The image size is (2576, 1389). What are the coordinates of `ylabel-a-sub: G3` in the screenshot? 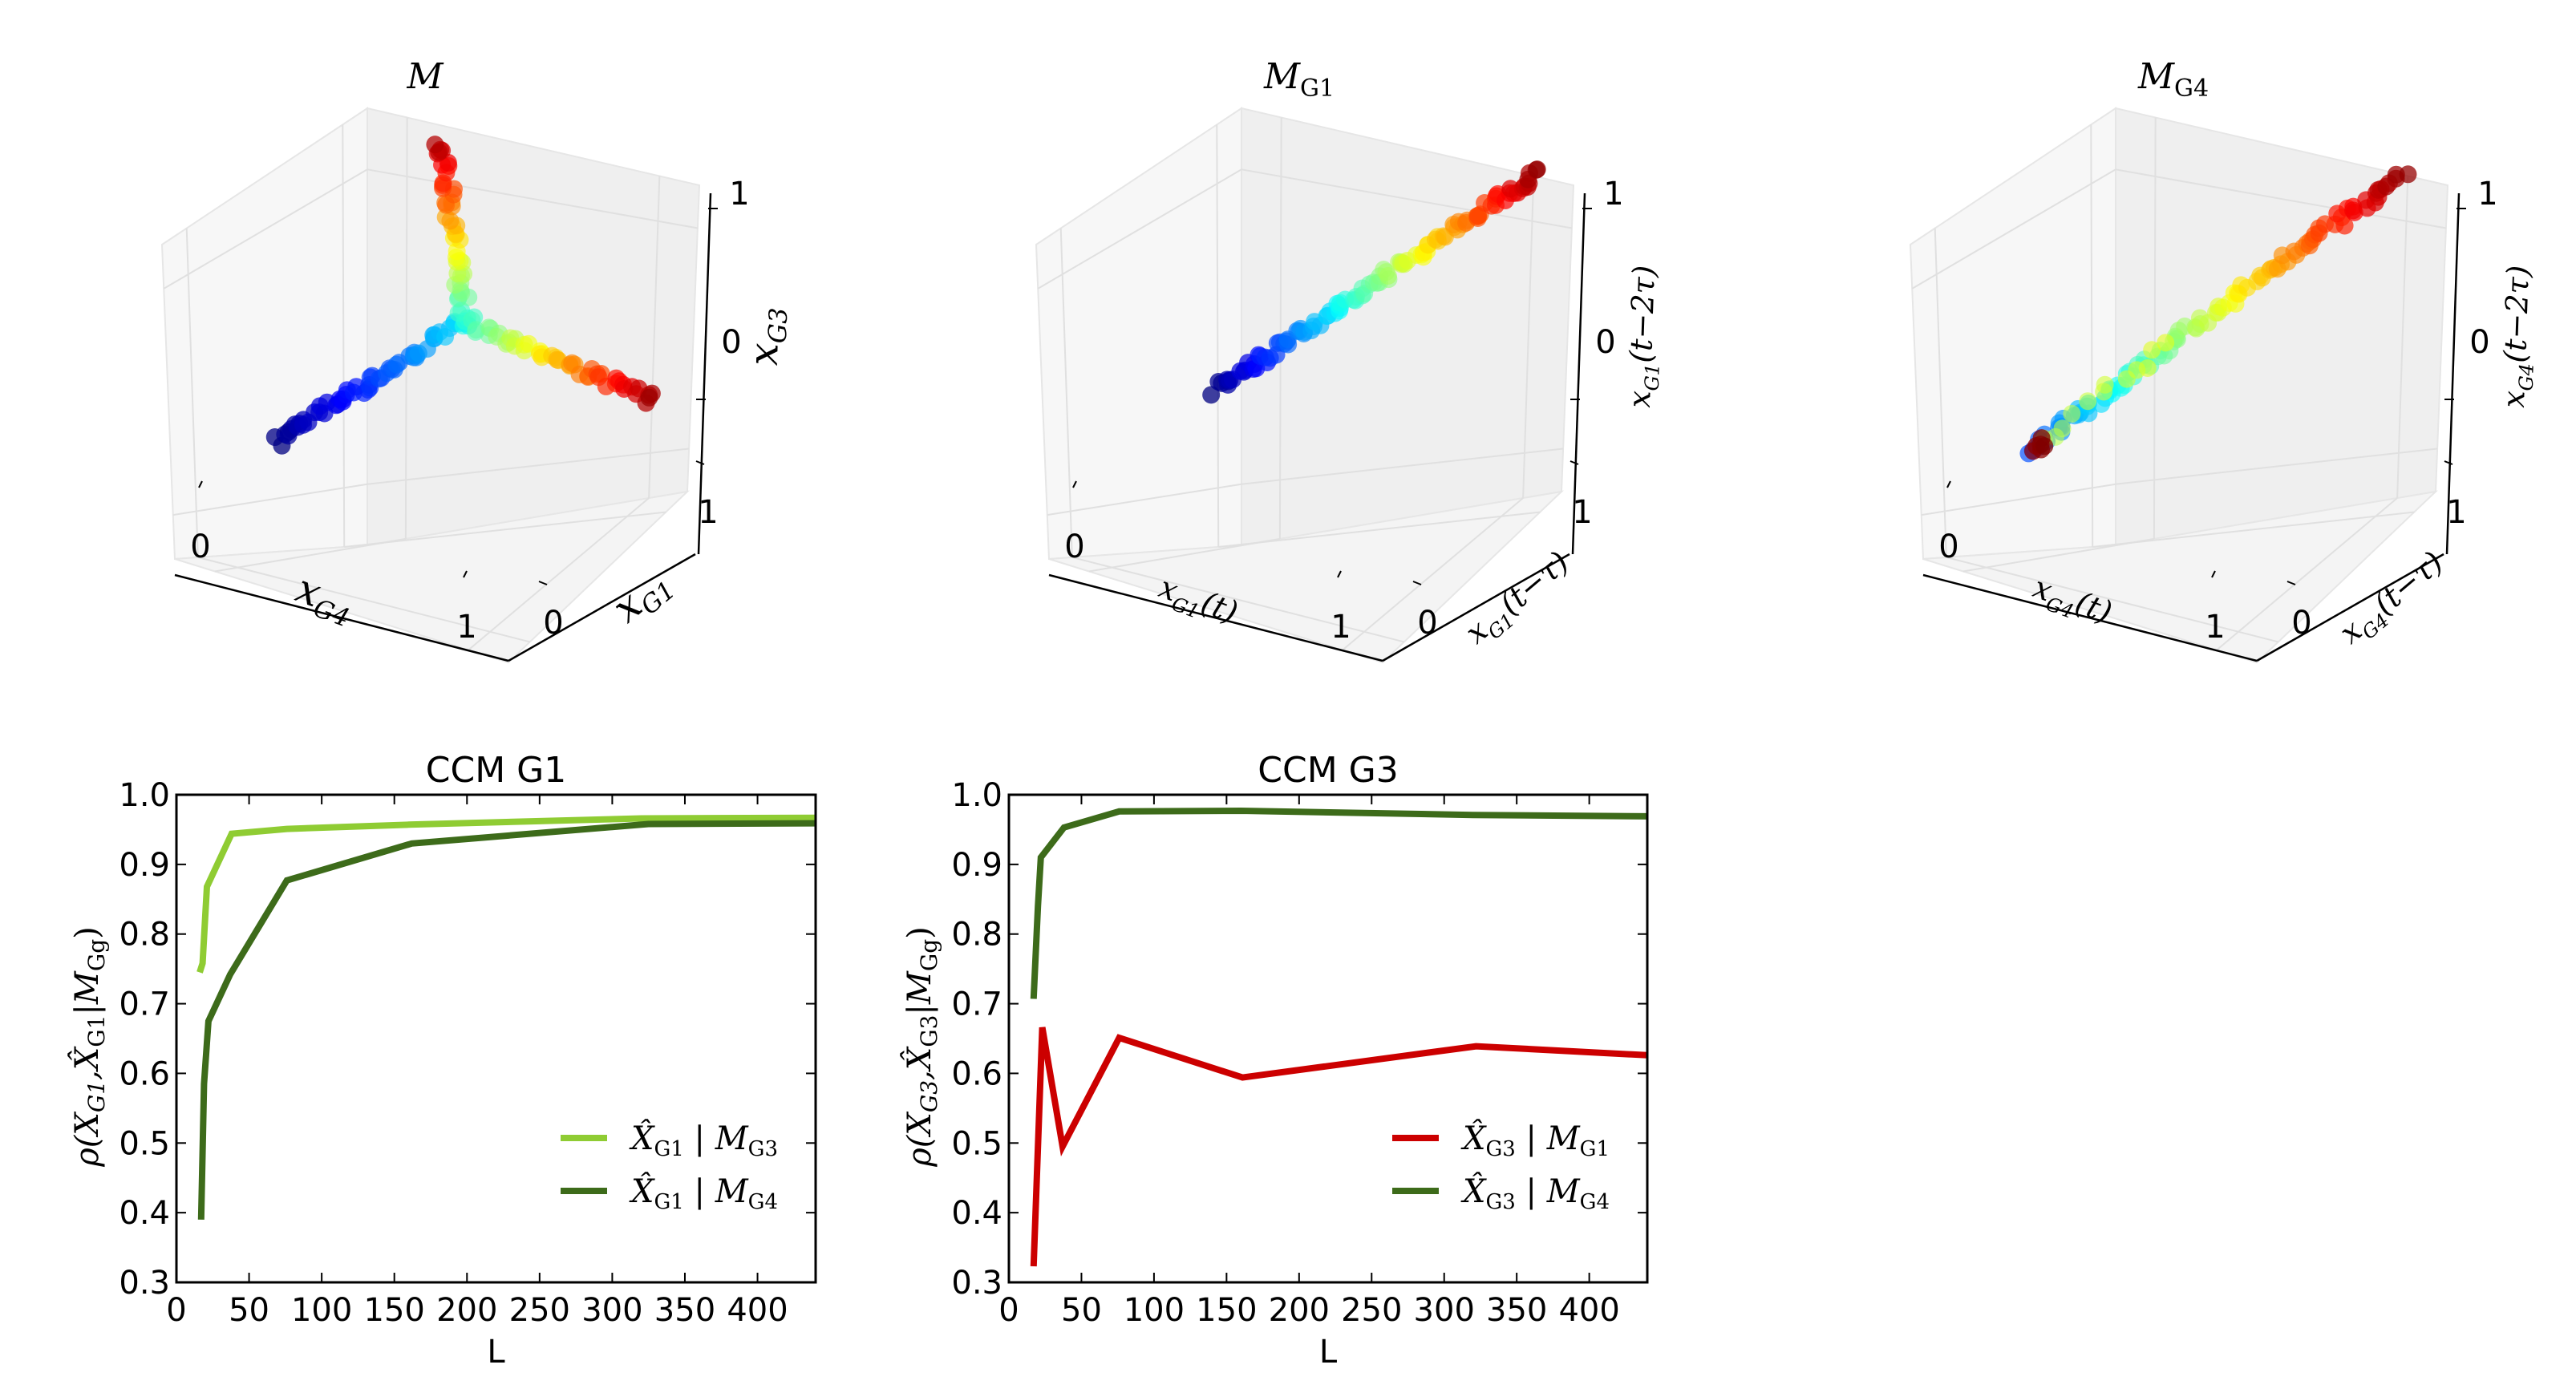 It's located at (929, 1096).